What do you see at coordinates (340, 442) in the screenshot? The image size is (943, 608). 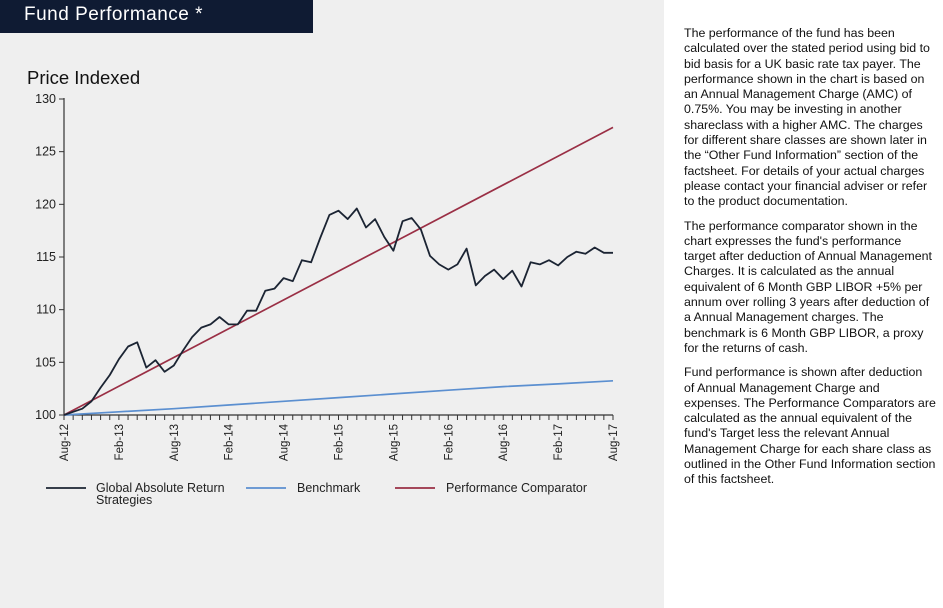 I see `x-tick-label: Feb-15` at bounding box center [340, 442].